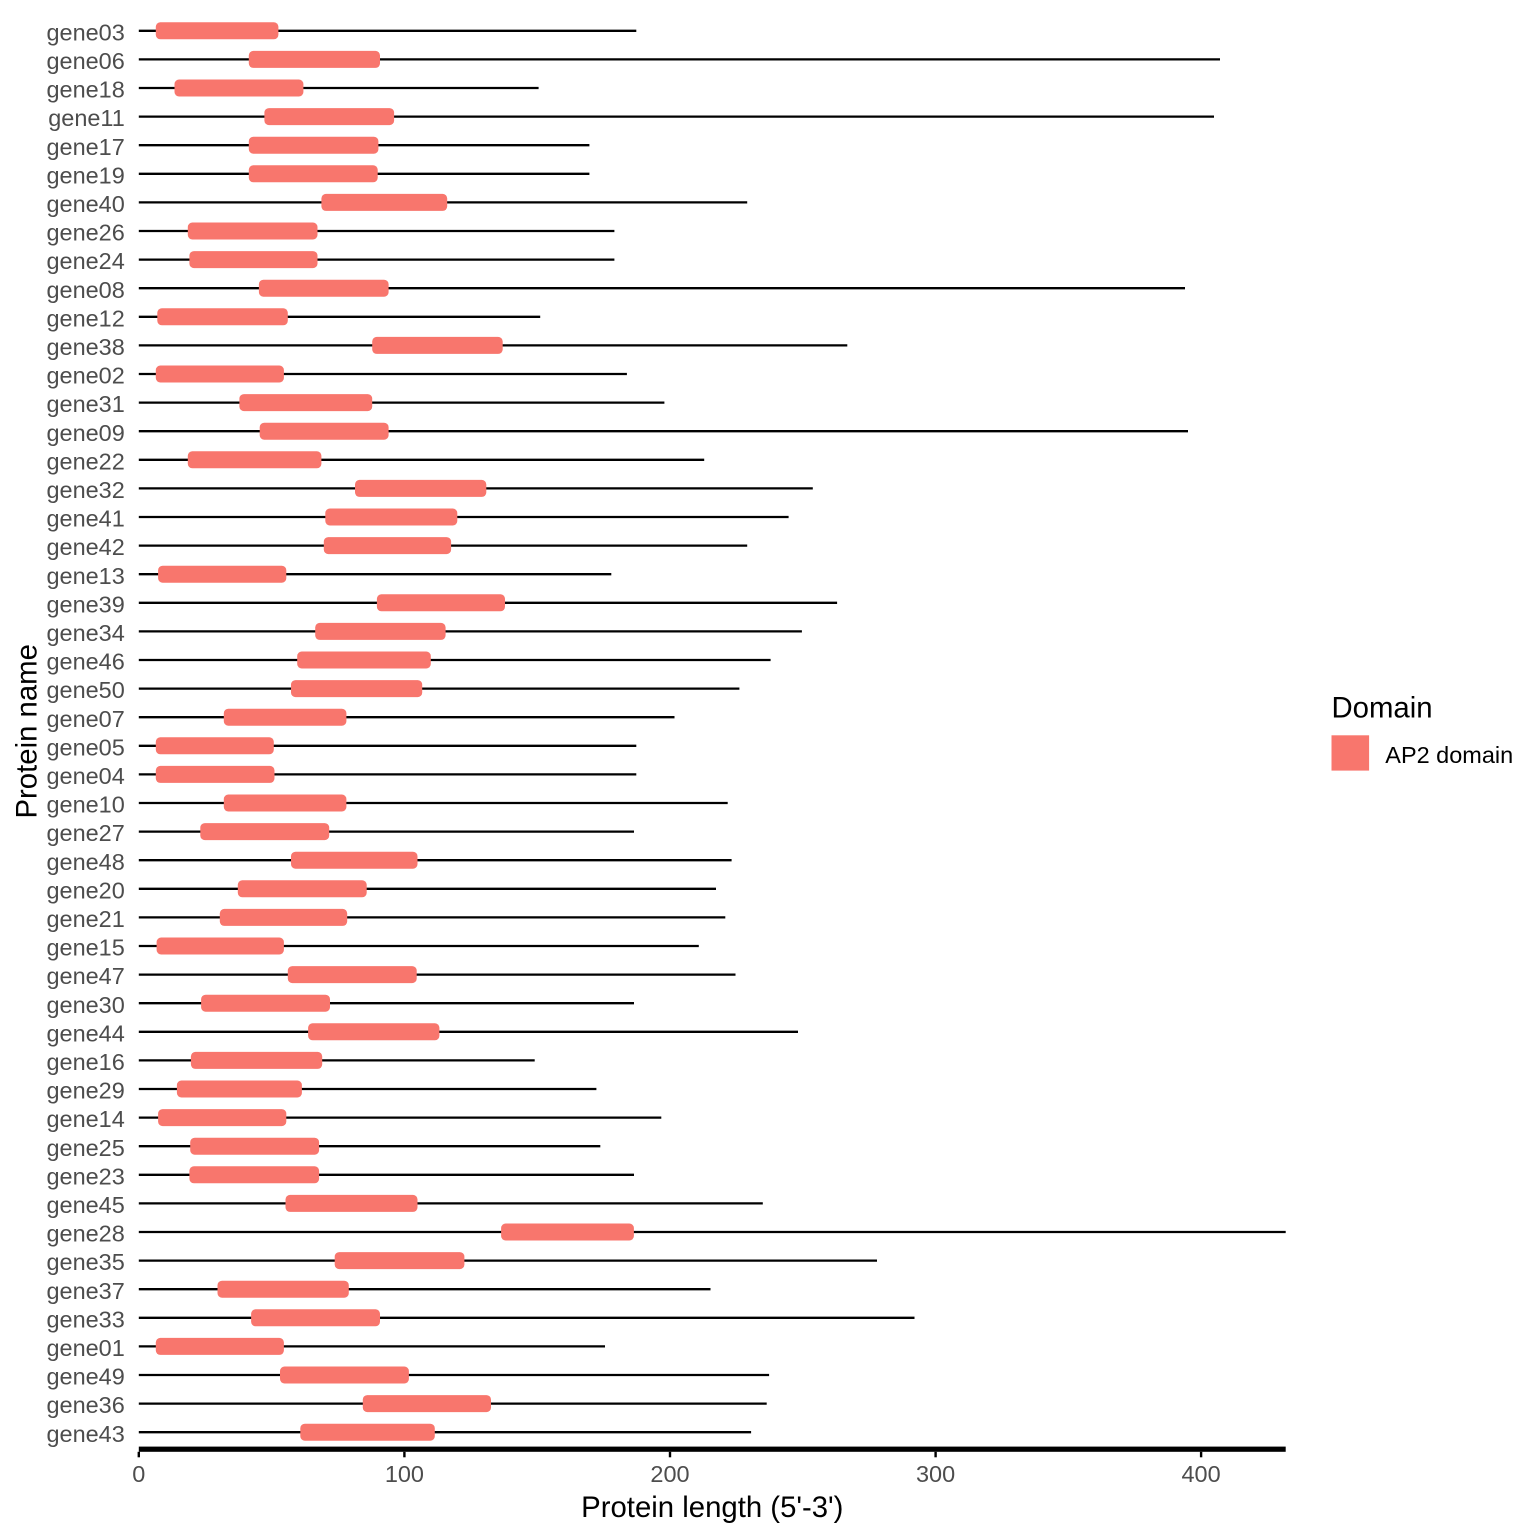 This screenshot has height=1536, width=1536. Describe the element at coordinates (85, 233) in the screenshot. I see `svg-text: gene26` at that location.